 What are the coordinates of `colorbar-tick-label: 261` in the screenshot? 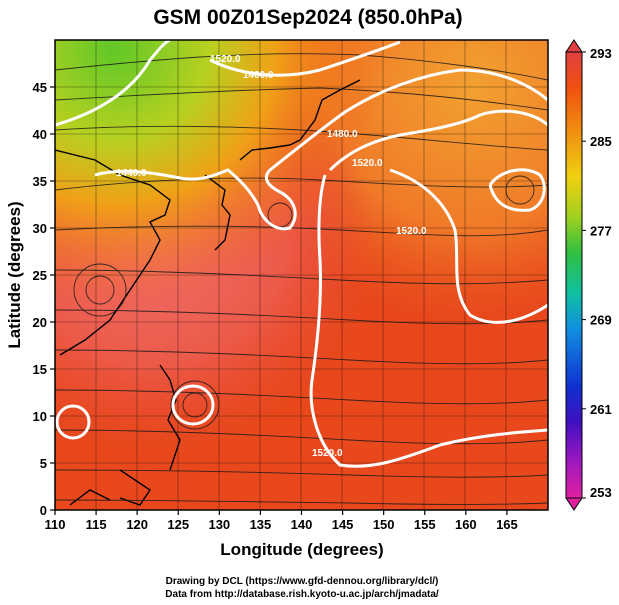 It's located at (601, 409).